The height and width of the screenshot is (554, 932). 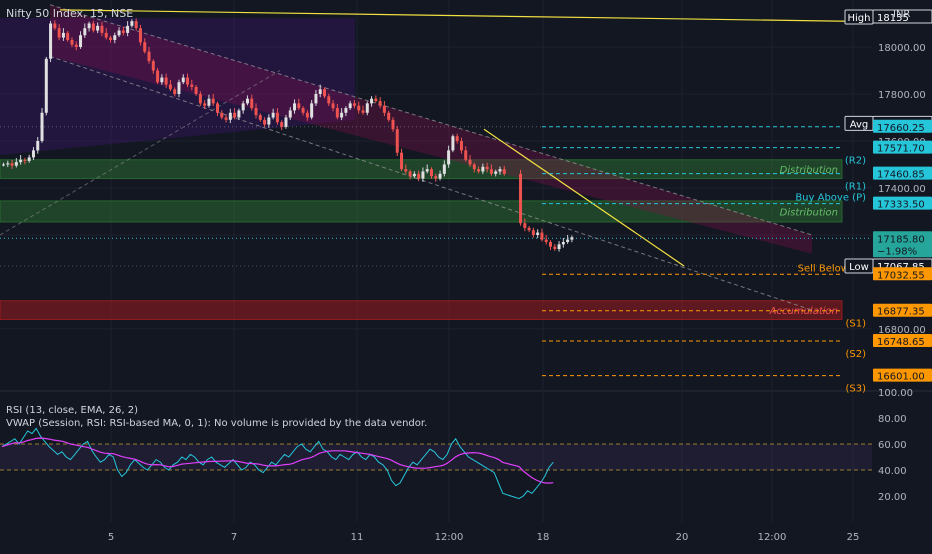 I want to click on x-tick-label: 5, so click(x=111, y=537).